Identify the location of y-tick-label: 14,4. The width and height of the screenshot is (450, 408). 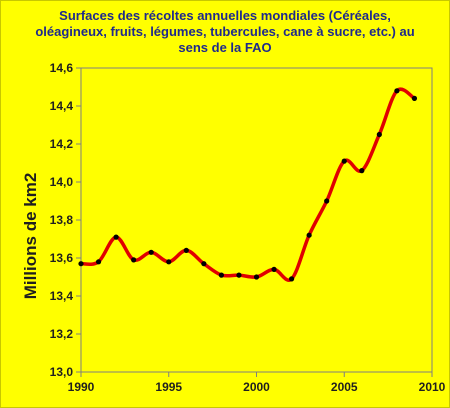
(62, 106).